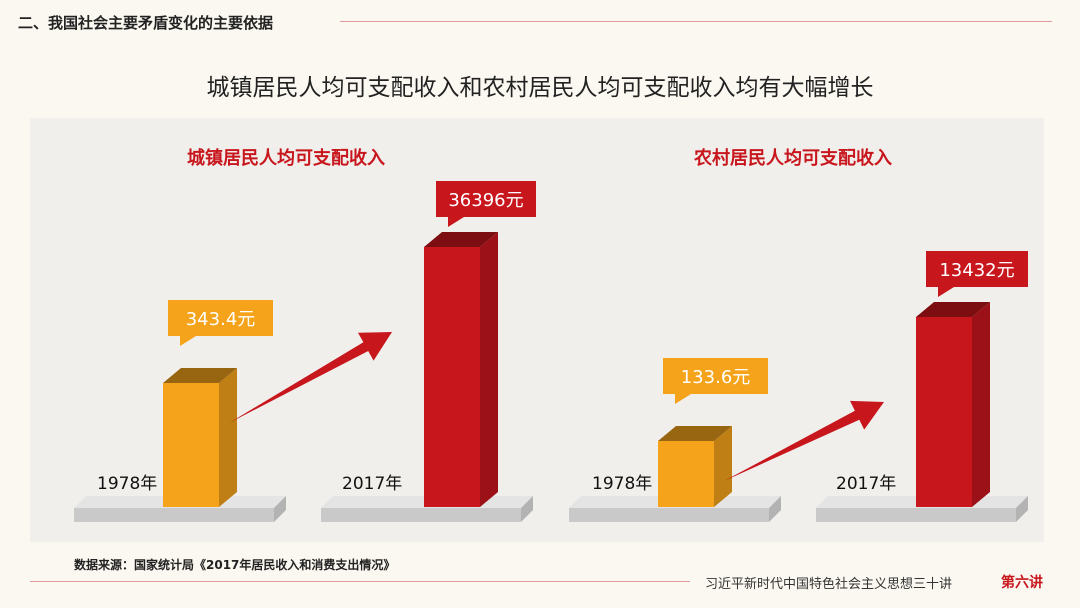  I want to click on bottom-divider, so click(360, 581).